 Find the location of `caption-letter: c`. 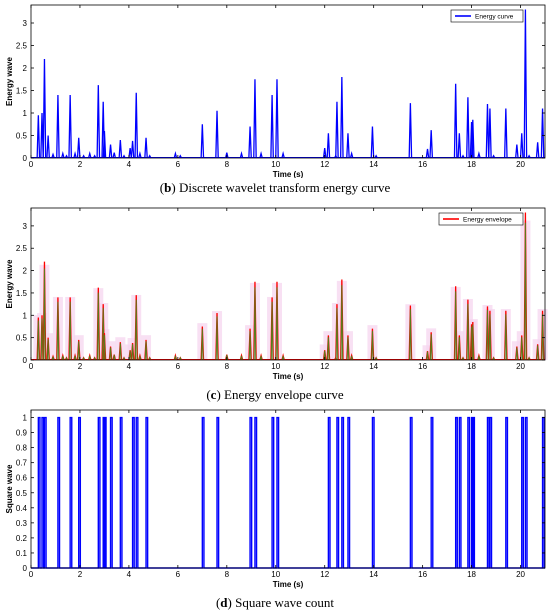

caption-letter: c is located at coordinates (213, 394).